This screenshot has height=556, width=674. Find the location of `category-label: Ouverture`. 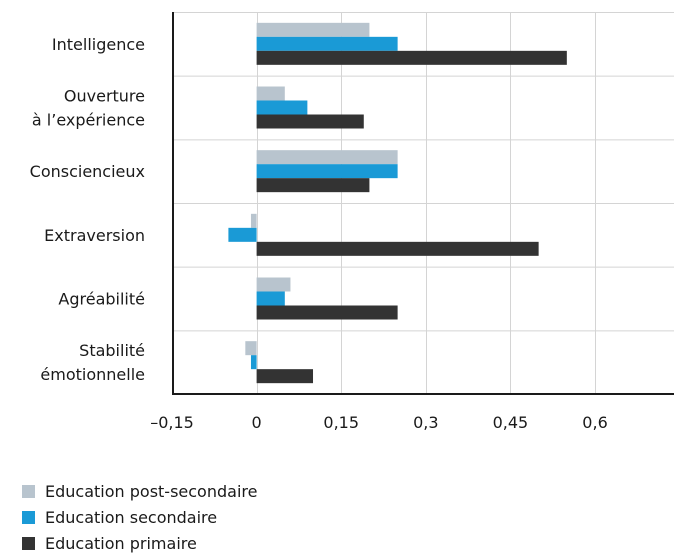

category-label: Ouverture is located at coordinates (104, 96).